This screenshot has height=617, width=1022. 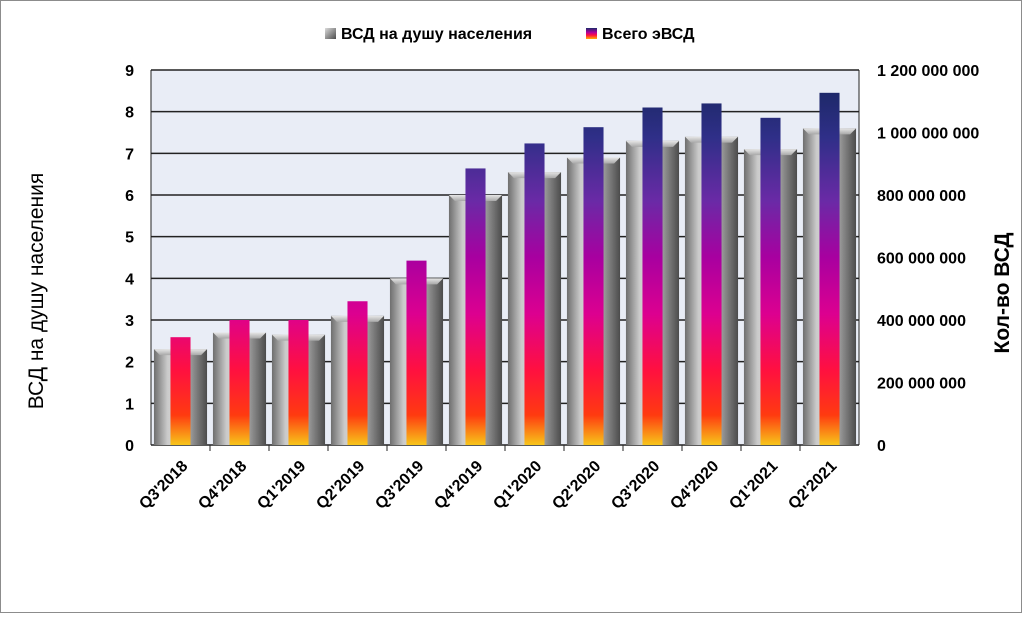 What do you see at coordinates (129, 404) in the screenshot?
I see `left-tick-label: 1` at bounding box center [129, 404].